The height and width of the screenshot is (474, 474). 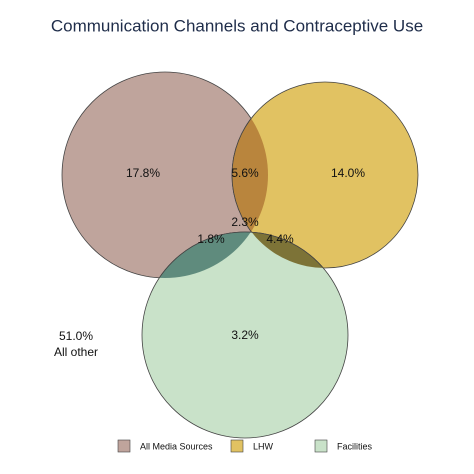 What do you see at coordinates (176, 446) in the screenshot?
I see `legend-label: All Media Sources` at bounding box center [176, 446].